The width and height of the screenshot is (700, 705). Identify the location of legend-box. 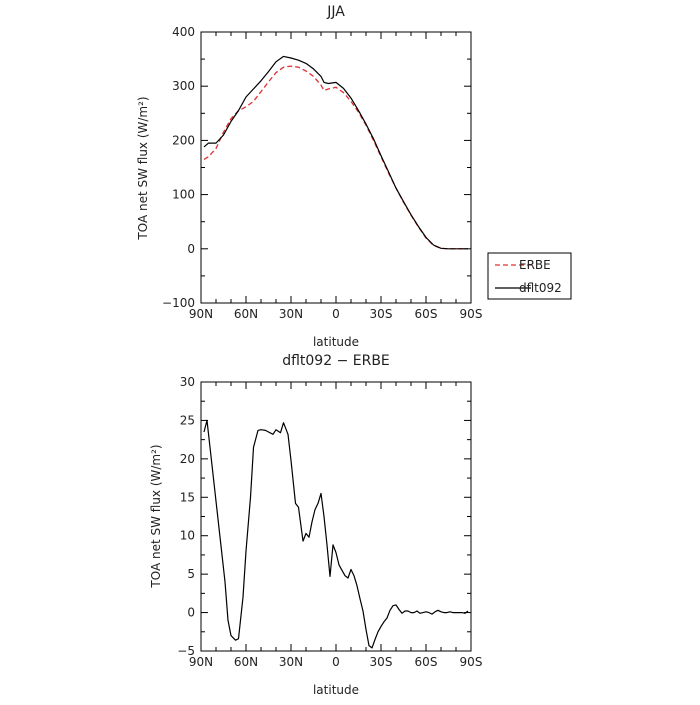
(529, 276).